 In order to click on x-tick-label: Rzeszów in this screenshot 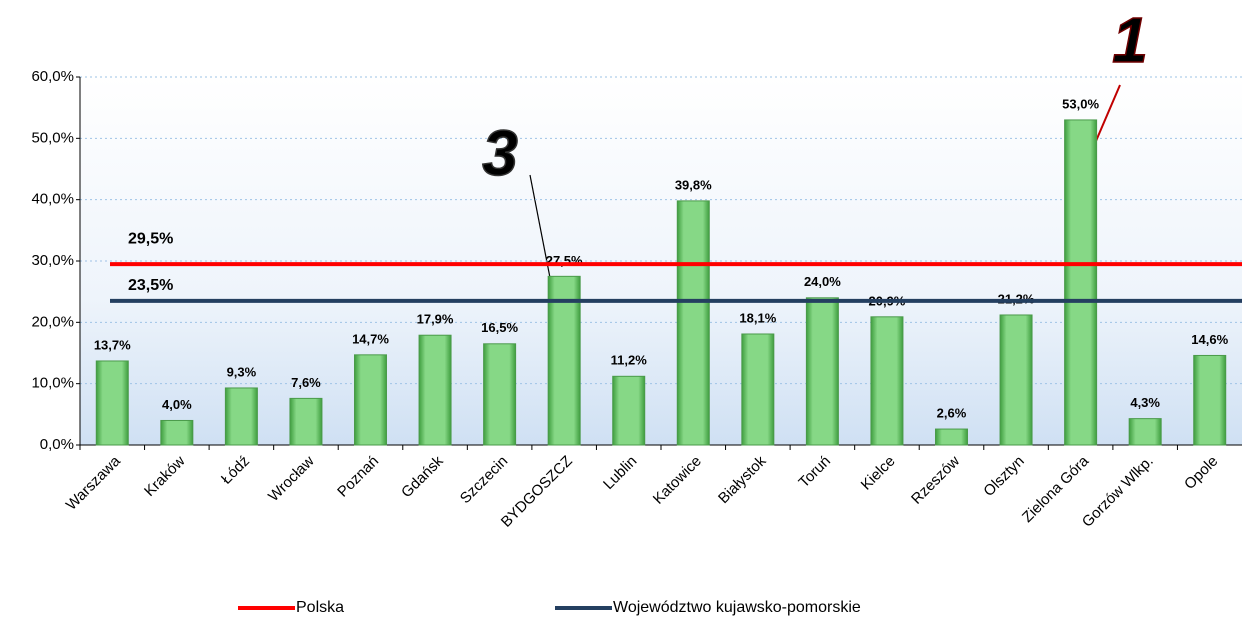, I will do `click(935, 480)`.